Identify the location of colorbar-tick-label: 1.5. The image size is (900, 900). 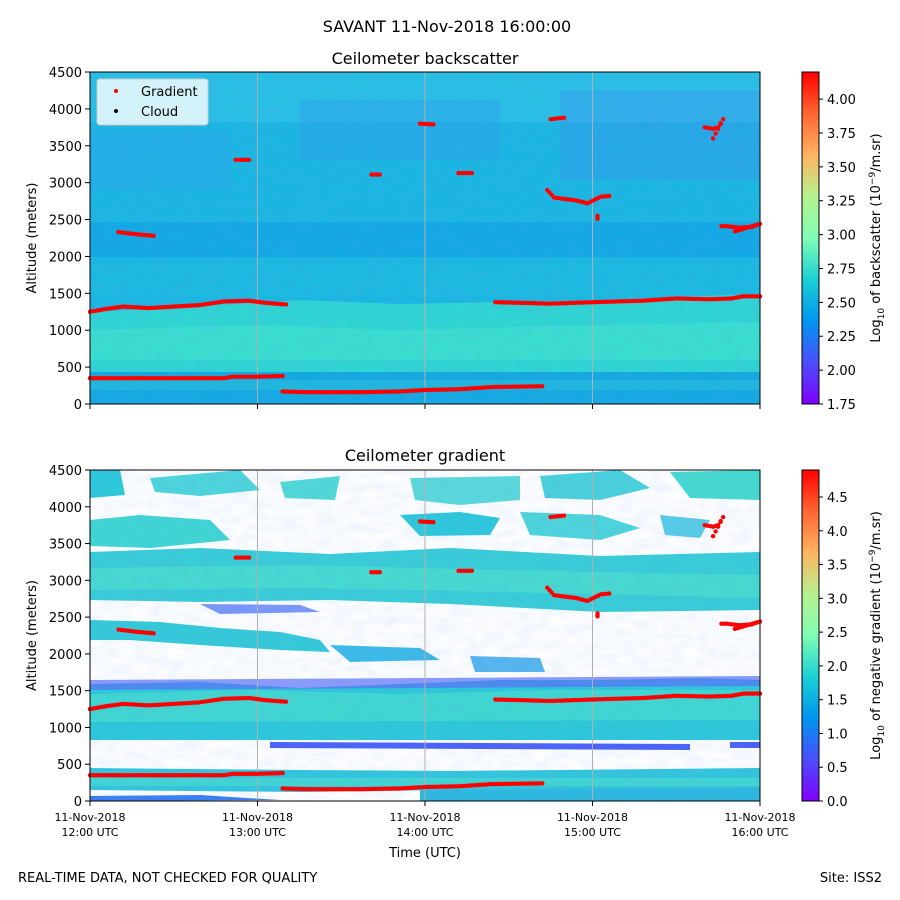
(837, 701).